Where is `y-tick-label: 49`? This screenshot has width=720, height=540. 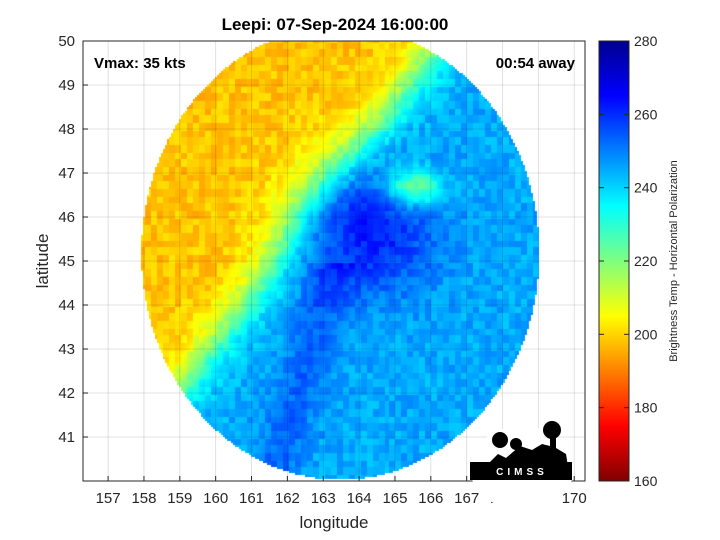
y-tick-label: 49 is located at coordinates (66, 85).